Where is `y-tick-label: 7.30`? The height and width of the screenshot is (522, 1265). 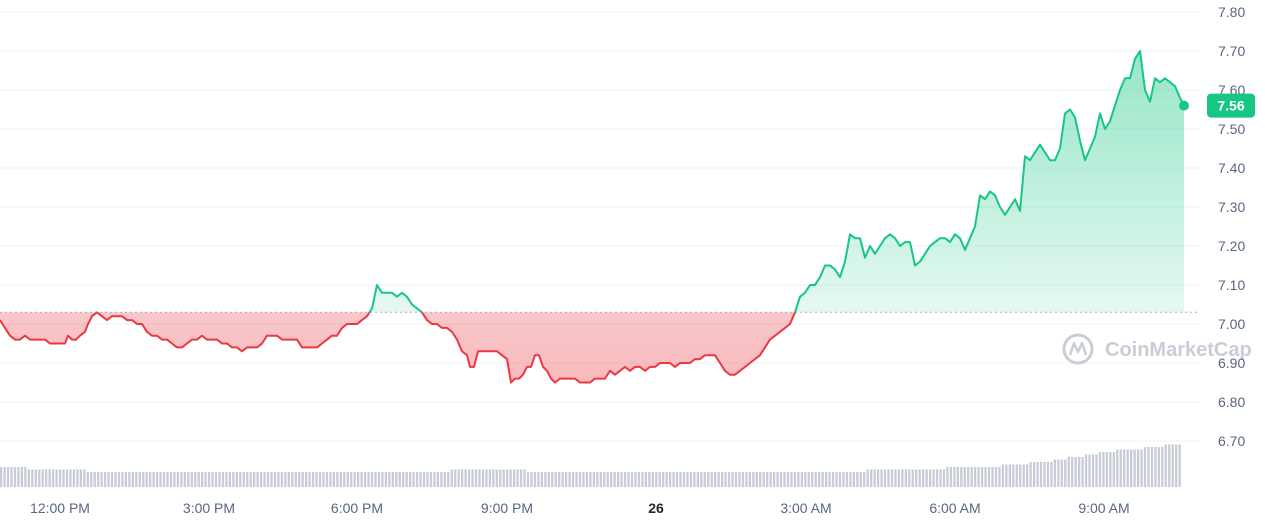 y-tick-label: 7.30 is located at coordinates (1231, 207).